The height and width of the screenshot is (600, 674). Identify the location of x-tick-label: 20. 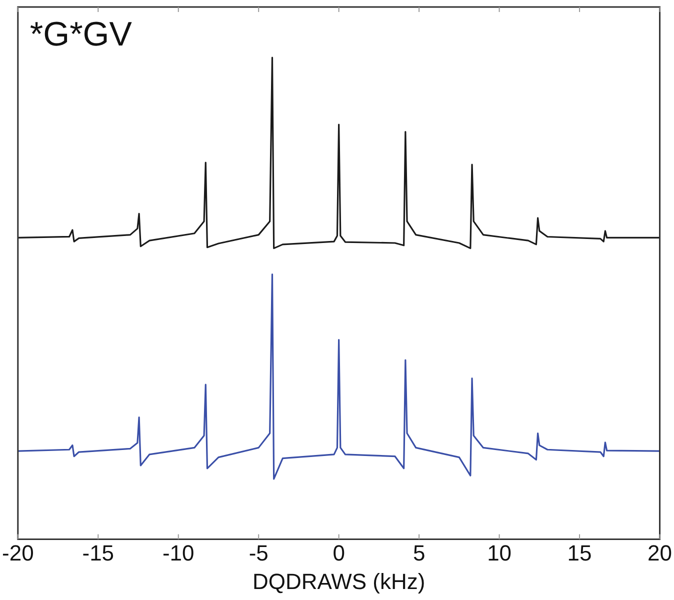
(660, 553).